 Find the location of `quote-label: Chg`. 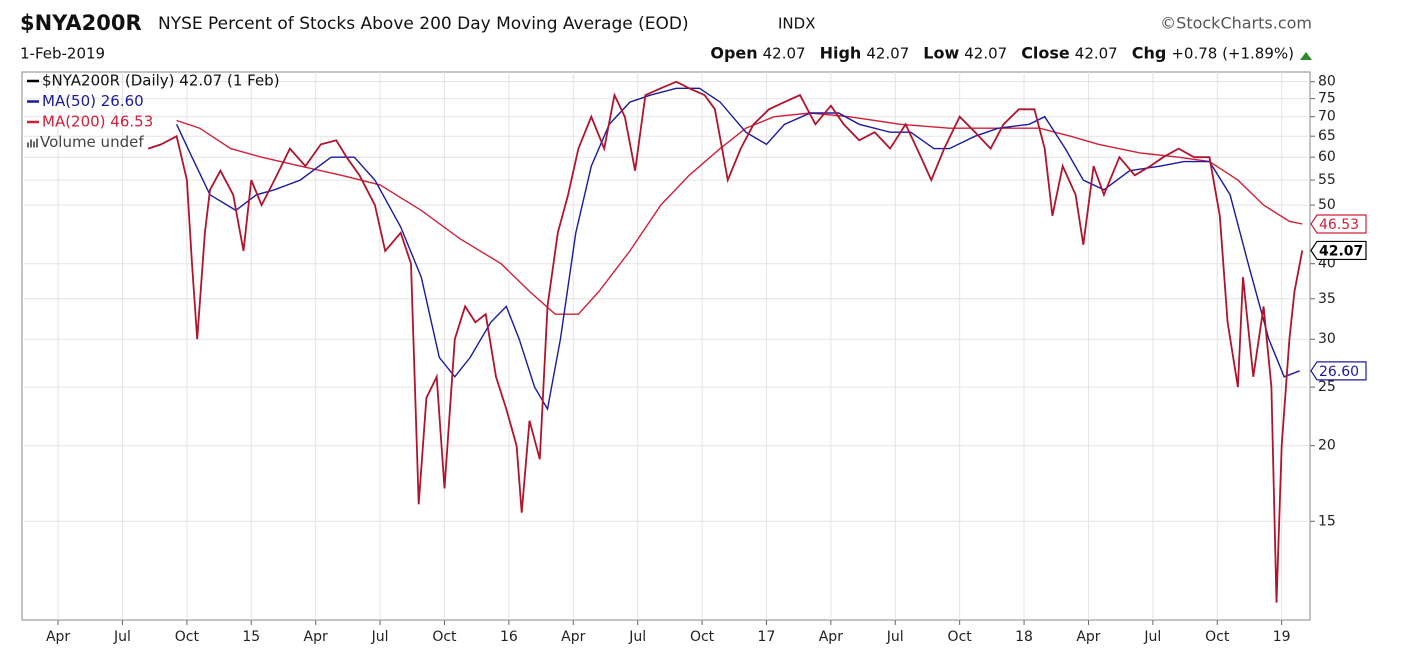

quote-label: Chg is located at coordinates (1149, 53).